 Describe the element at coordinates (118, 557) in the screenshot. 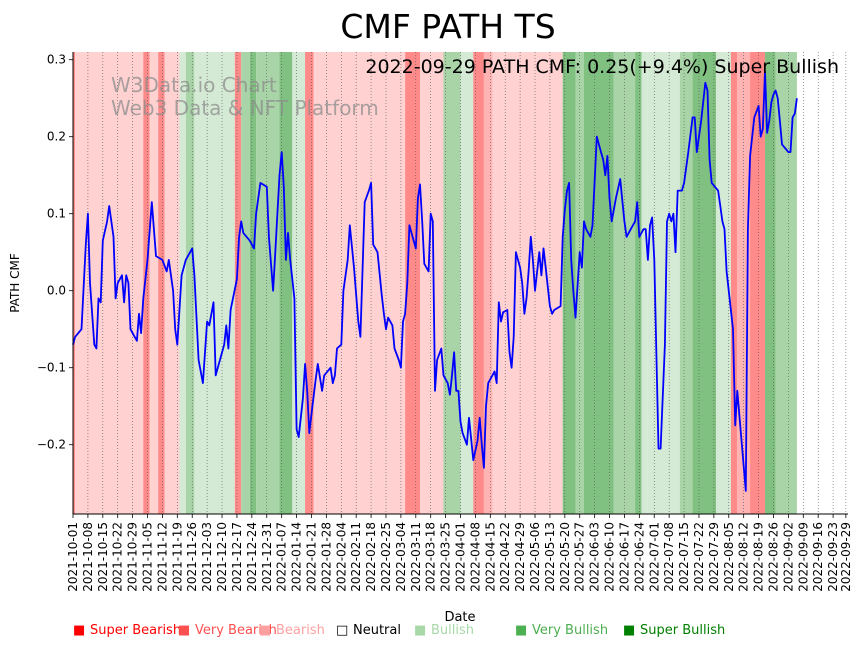

I see `x-tick-label: 2021-10-22` at that location.